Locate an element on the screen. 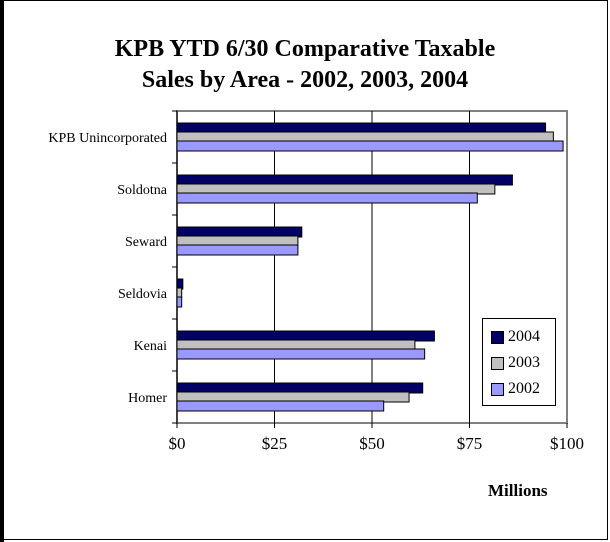 The height and width of the screenshot is (542, 610). legend-swatch-2003 is located at coordinates (497, 363).